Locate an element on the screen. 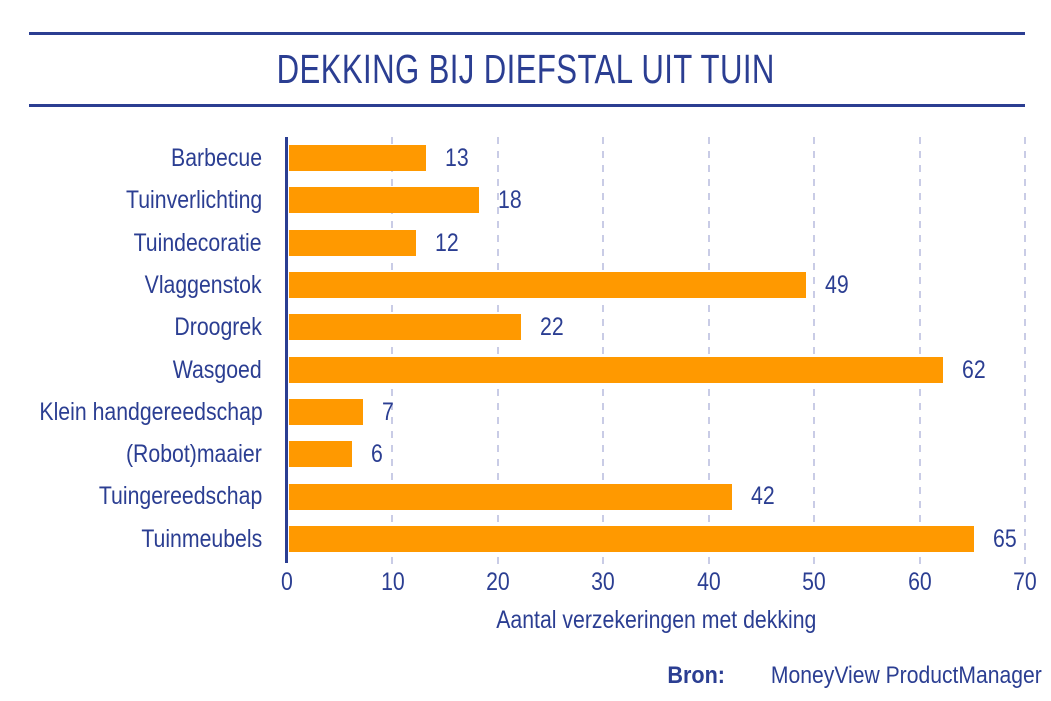  x-tick-label-text: 70 is located at coordinates (1025, 582).